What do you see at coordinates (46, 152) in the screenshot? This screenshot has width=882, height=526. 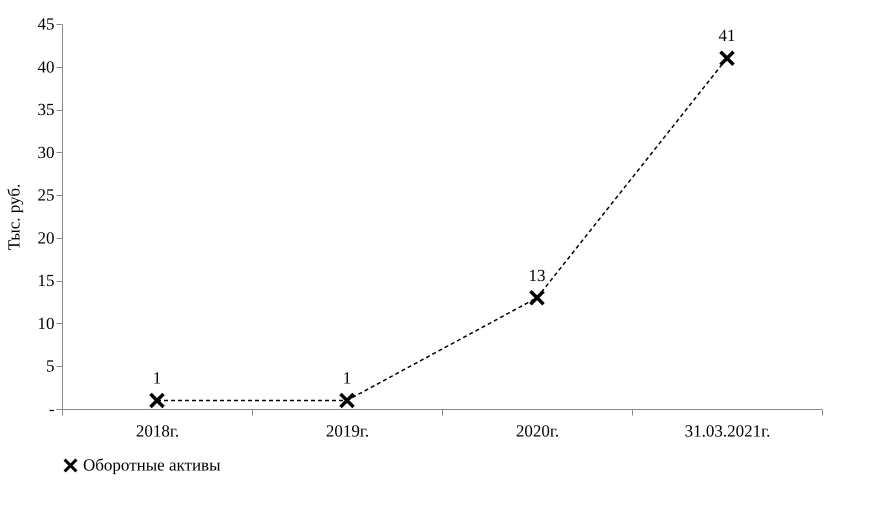 I see `y-tick-label: 30` at bounding box center [46, 152].